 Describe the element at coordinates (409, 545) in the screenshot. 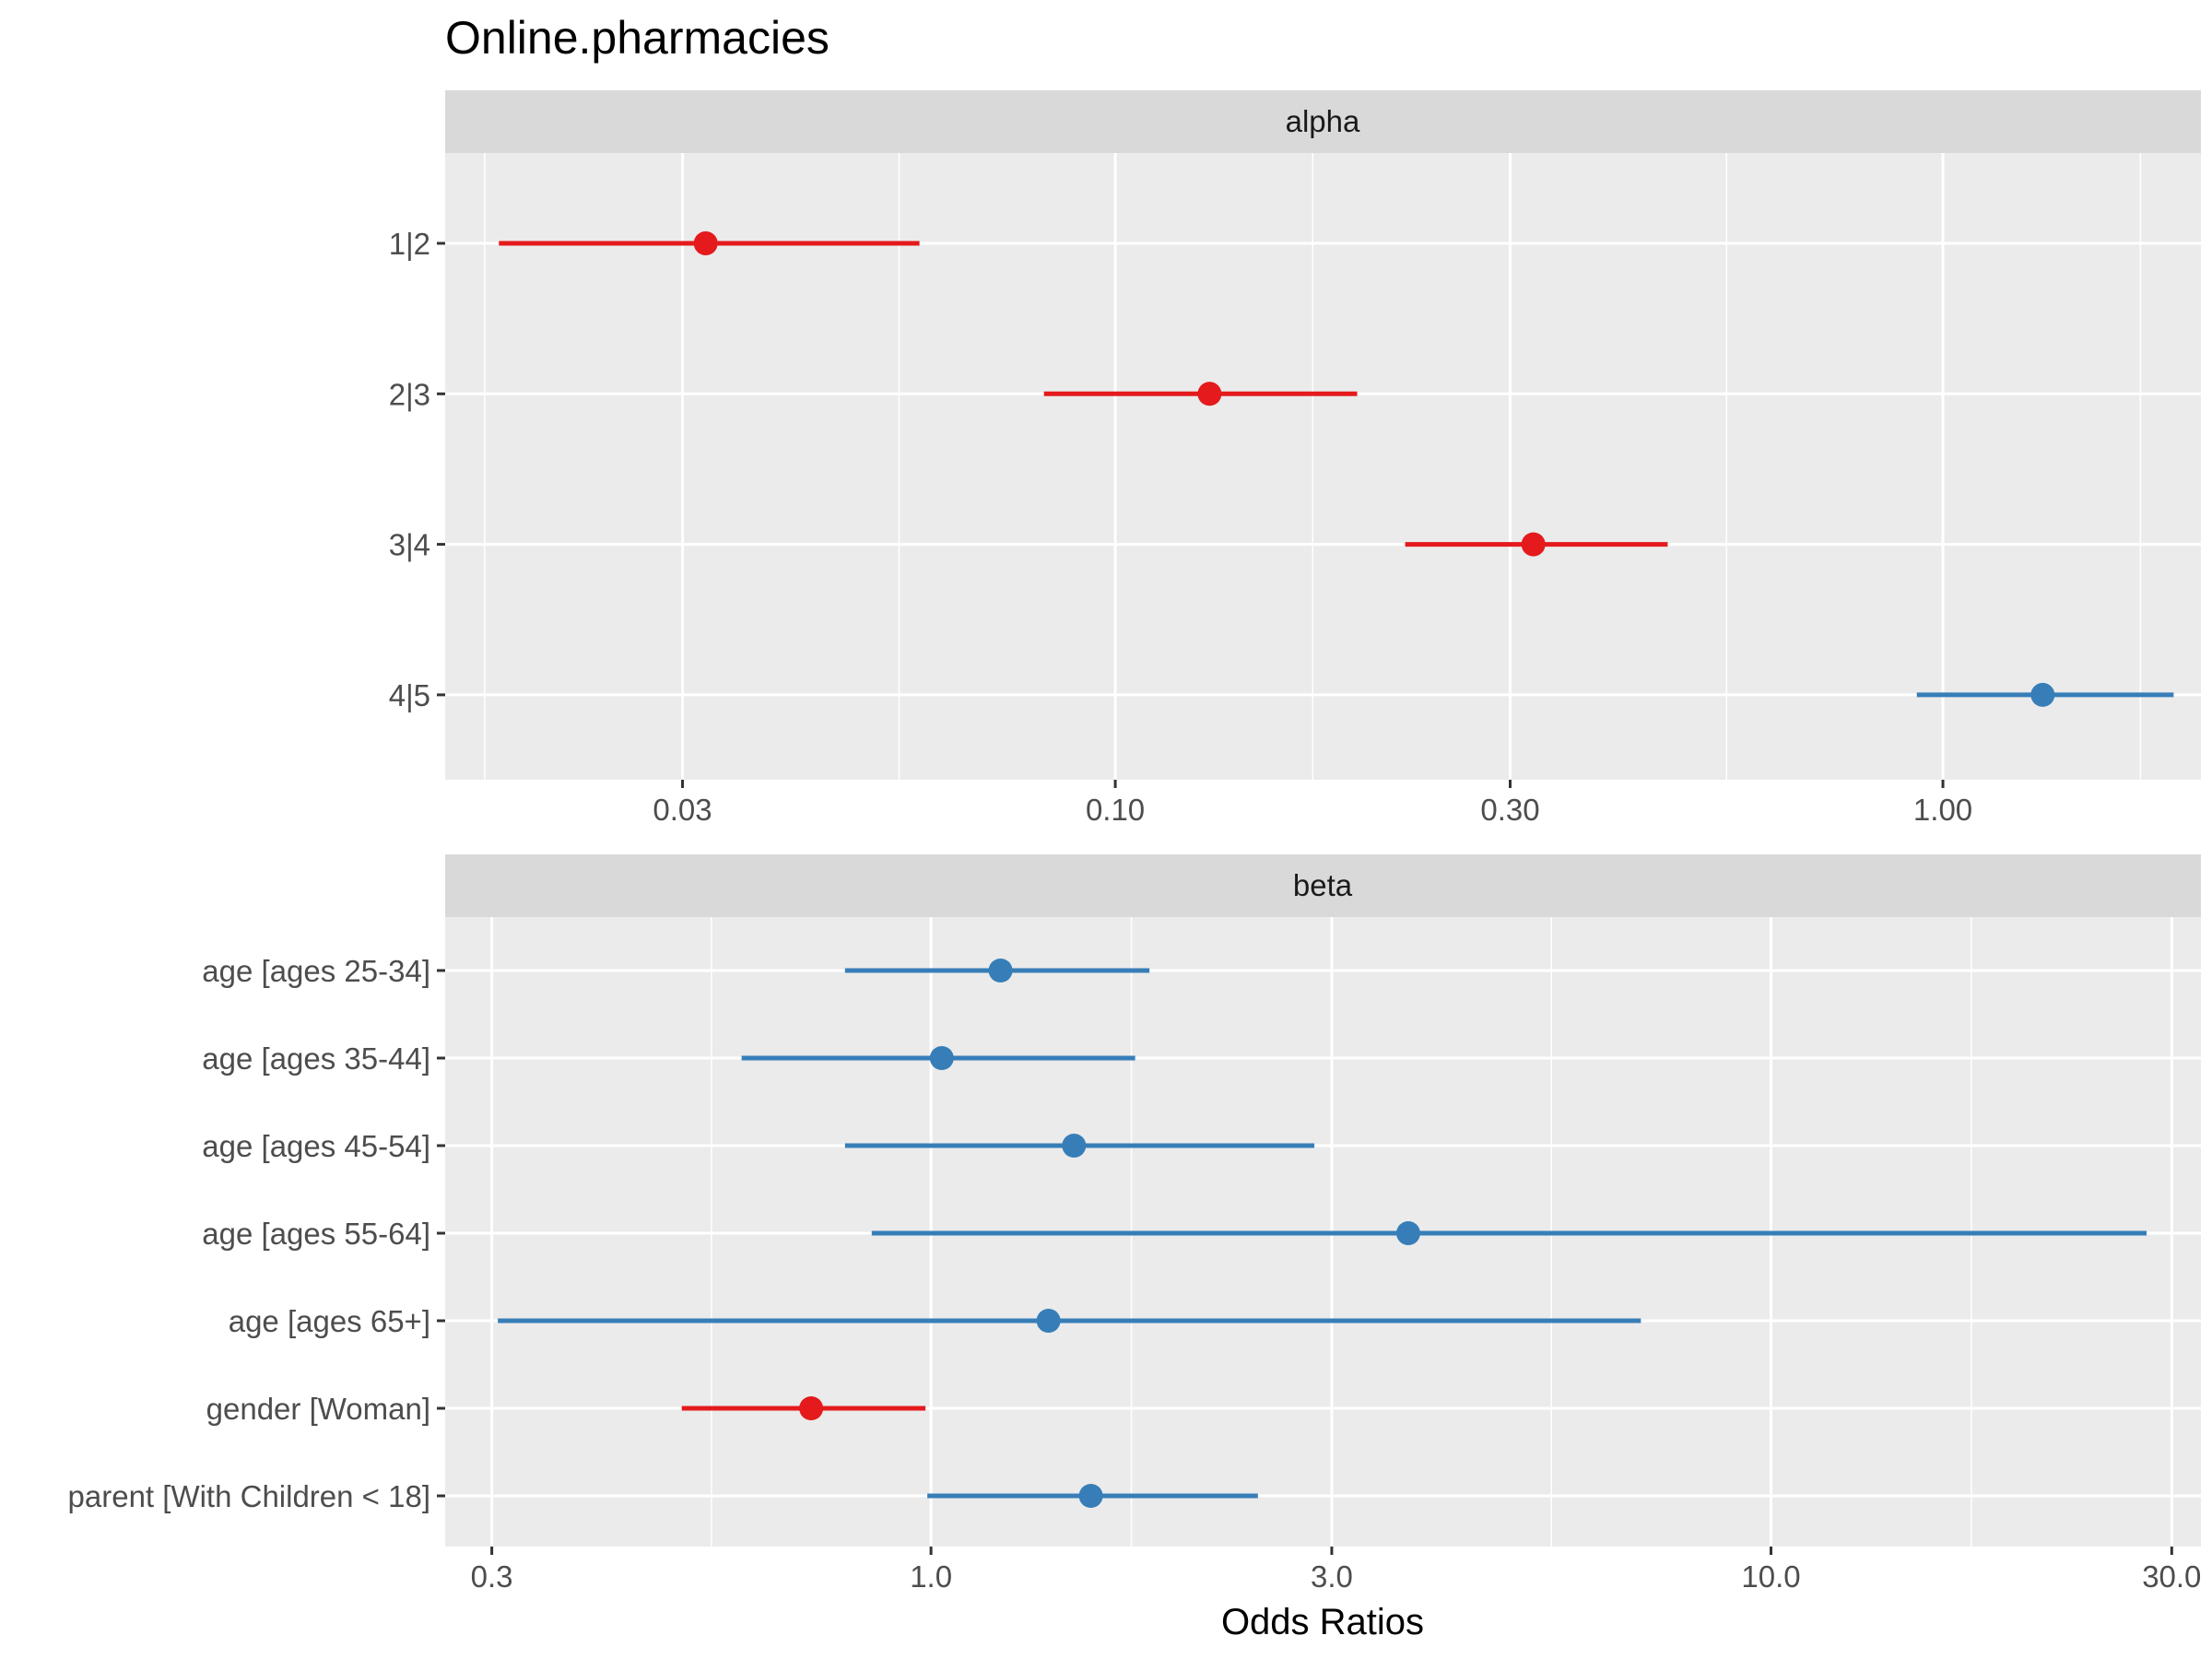

I see `y-tick-label: 3|4` at that location.